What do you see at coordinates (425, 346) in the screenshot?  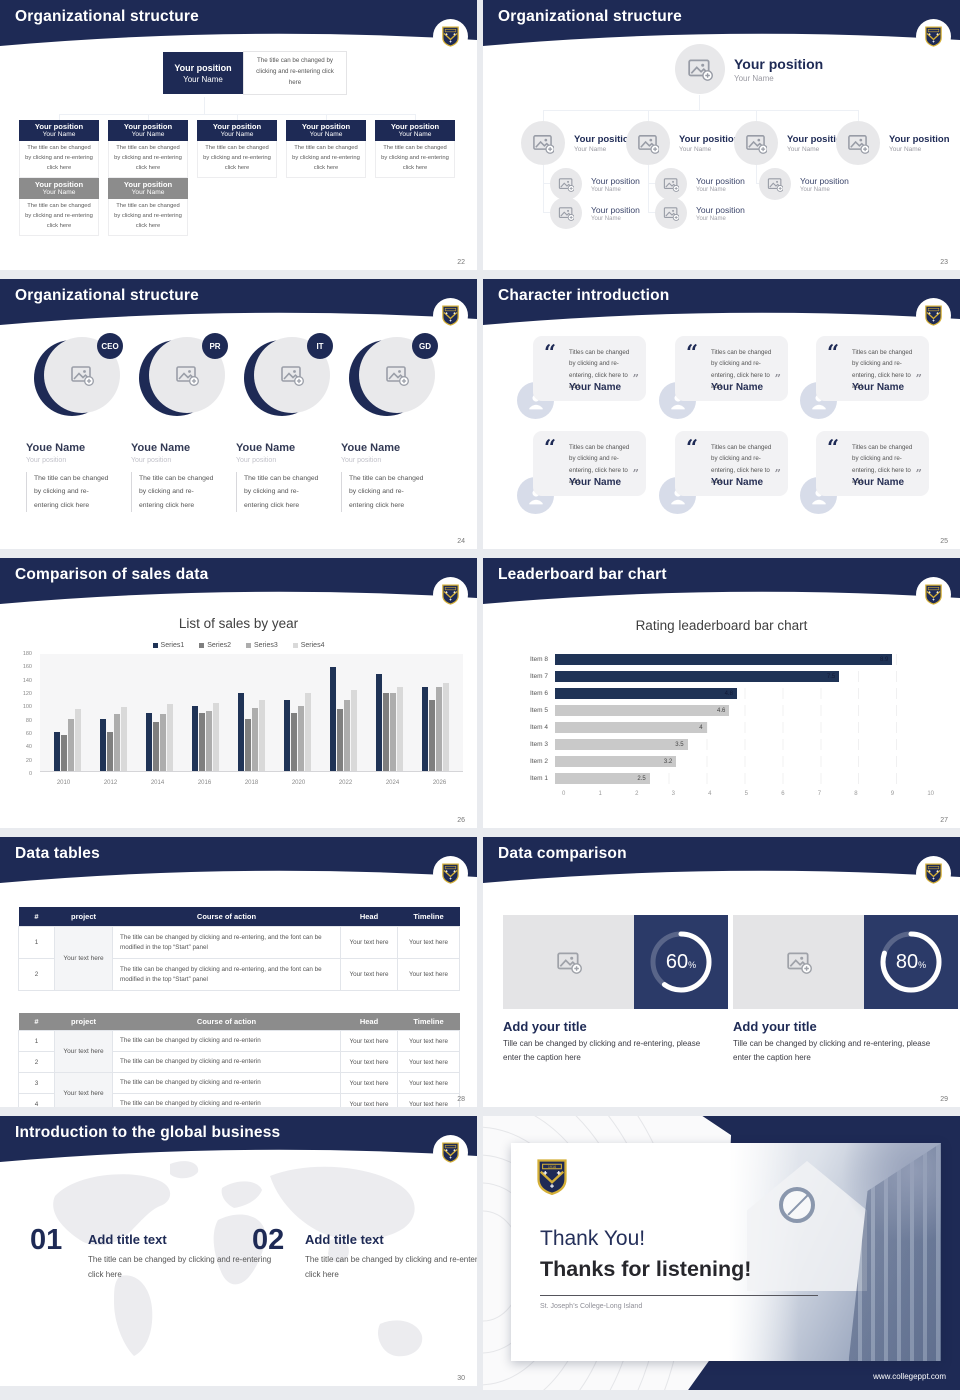 I see `role-badge: GD` at bounding box center [425, 346].